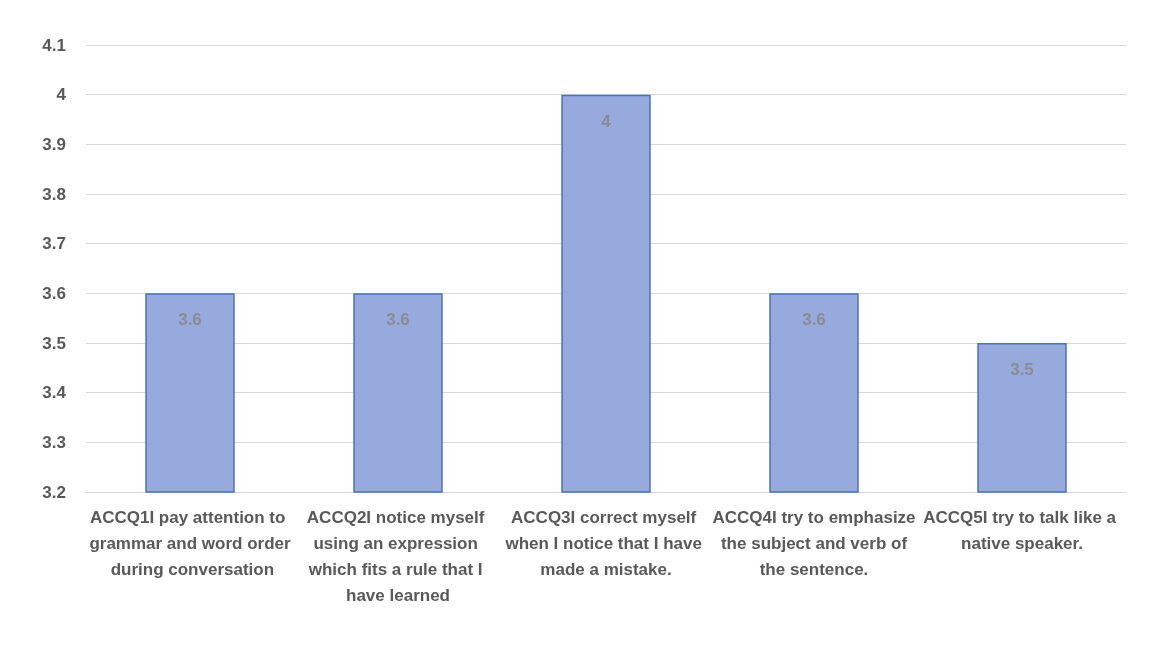 This screenshot has width=1152, height=672. I want to click on y-tick-label: 3.5, so click(54, 343).